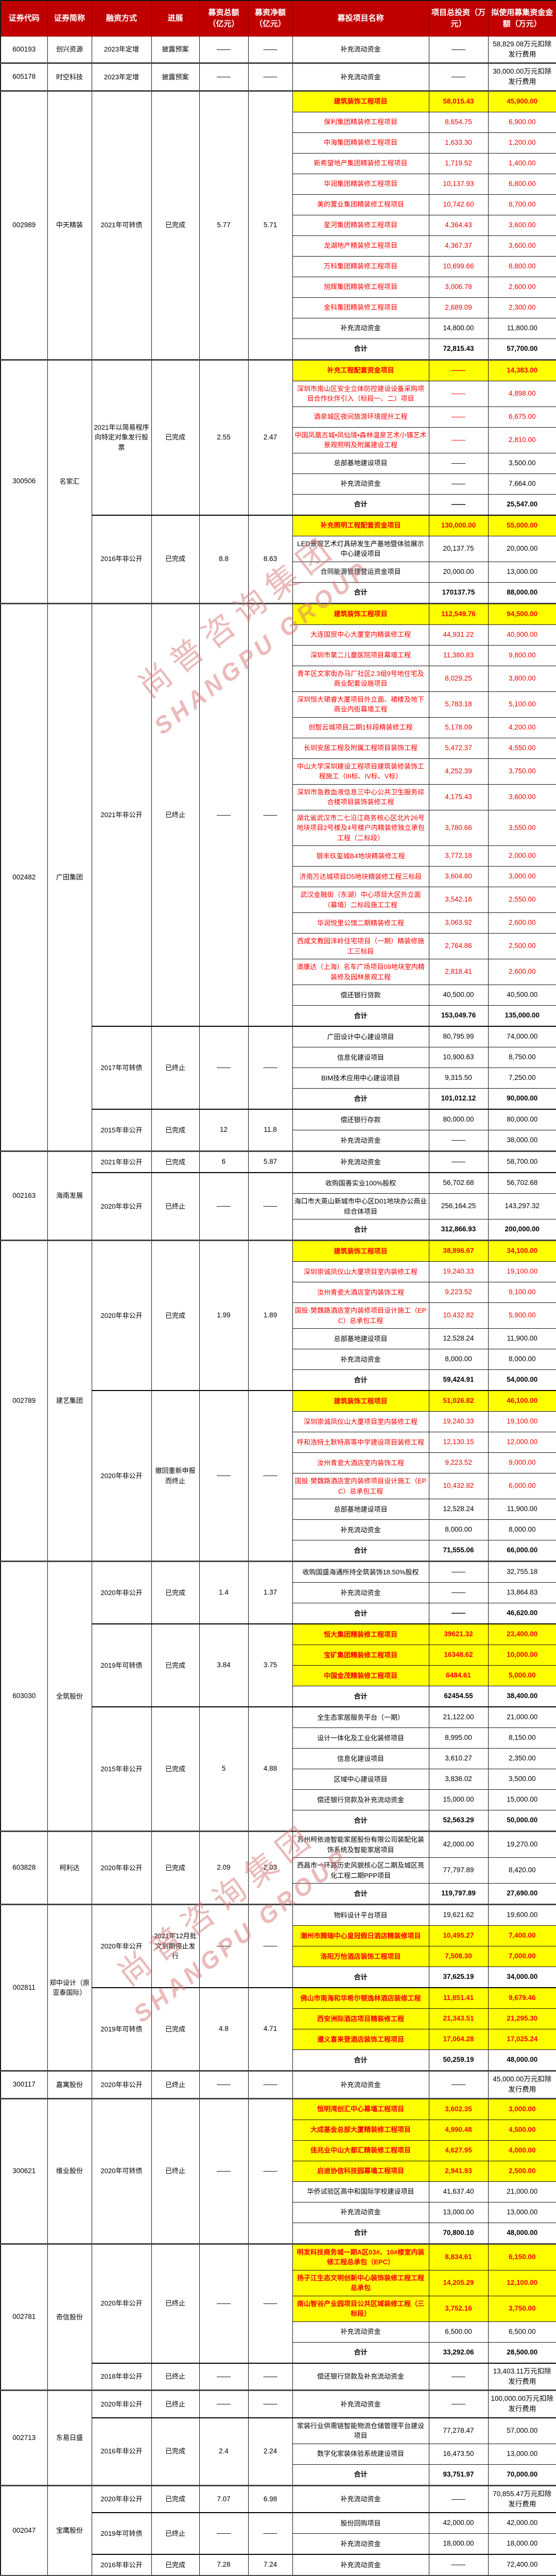 The image size is (556, 2576). I want to click on project-name-cell: 补充照明工程配套资金项目, so click(360, 525).